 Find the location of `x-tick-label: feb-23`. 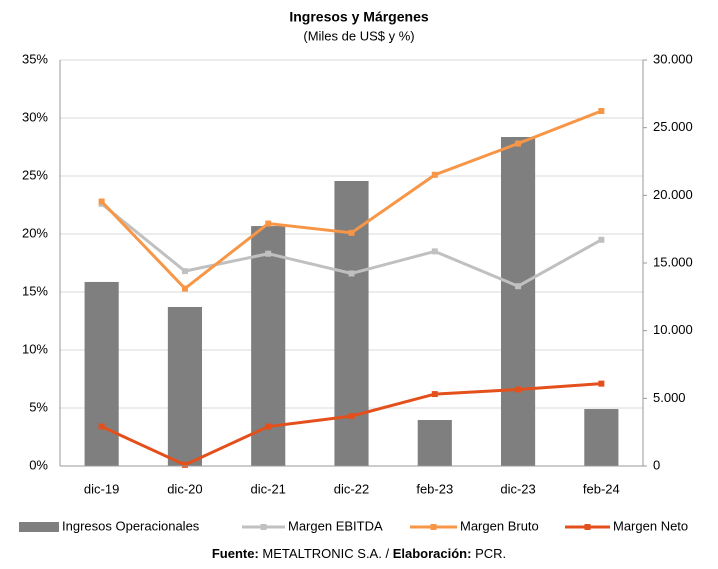

x-tick-label: feb-23 is located at coordinates (434, 488).